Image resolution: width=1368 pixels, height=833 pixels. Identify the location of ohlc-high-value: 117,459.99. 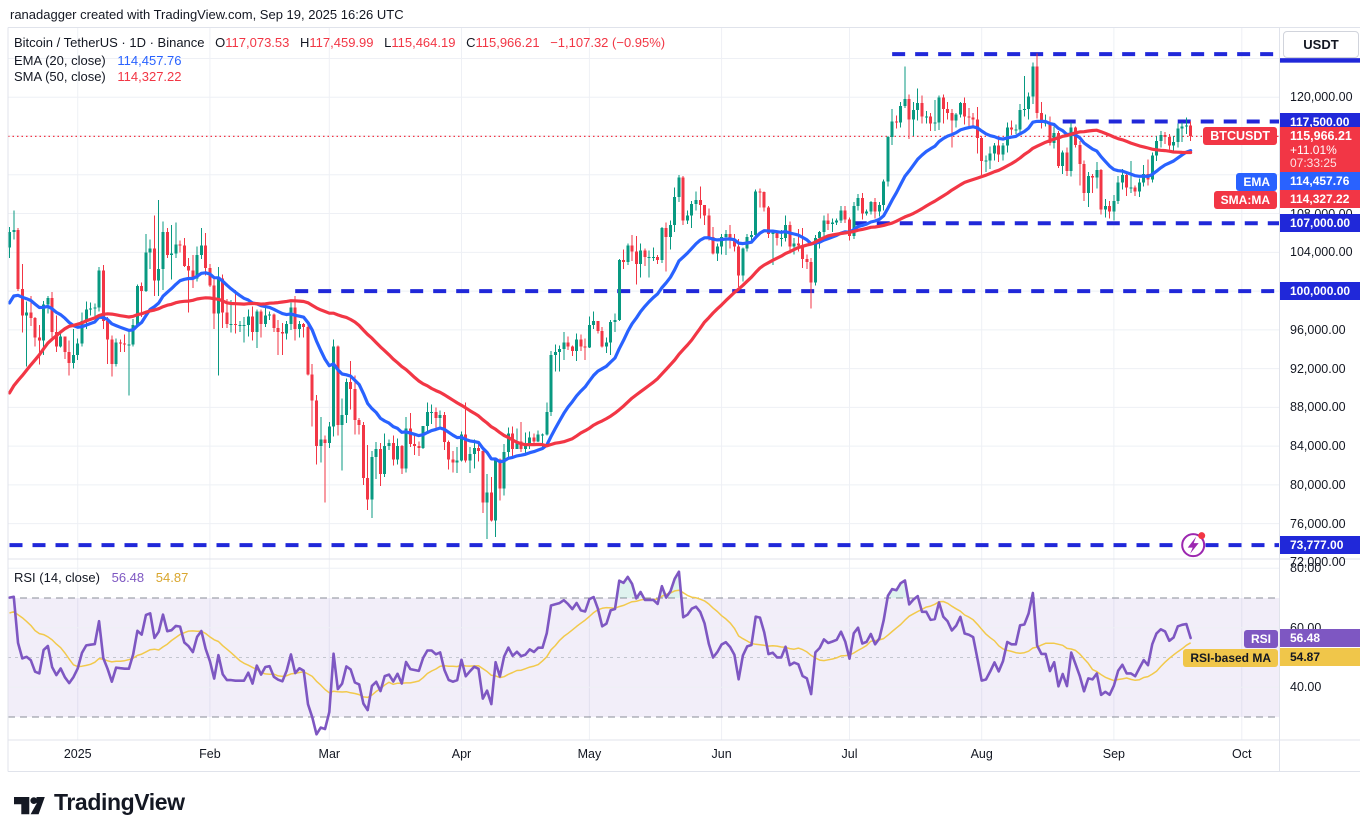
(341, 42).